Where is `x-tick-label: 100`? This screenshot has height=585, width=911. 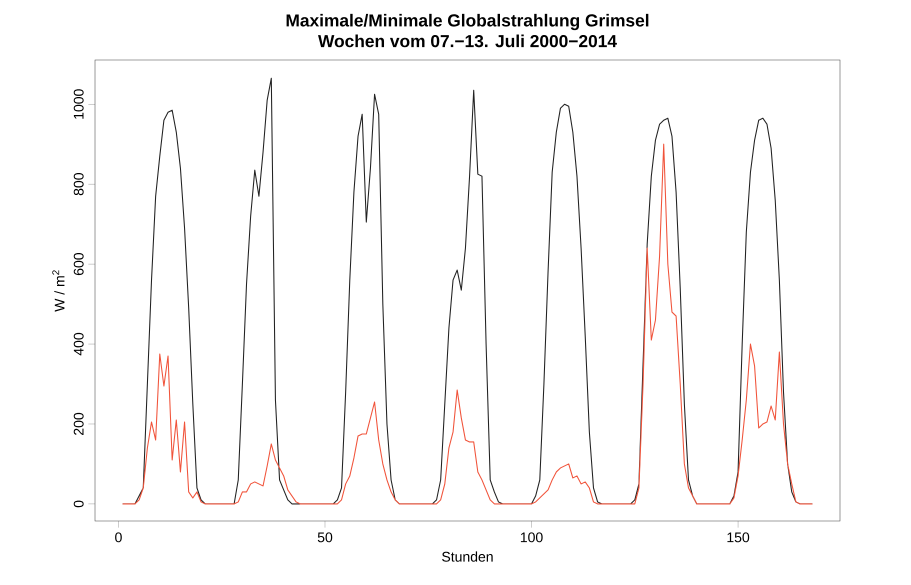 x-tick-label: 100 is located at coordinates (531, 537).